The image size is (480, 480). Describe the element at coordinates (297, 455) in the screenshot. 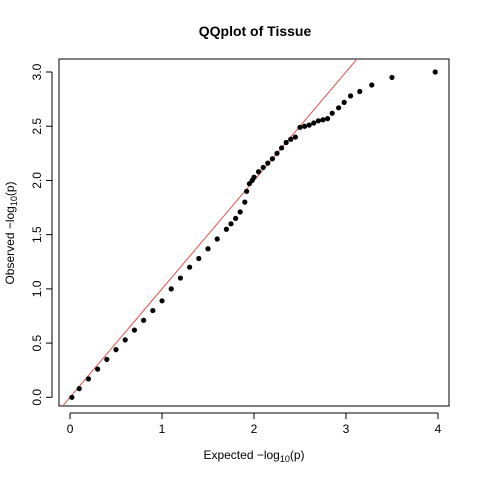

I see `x-axis-label-suffix: (p)` at that location.